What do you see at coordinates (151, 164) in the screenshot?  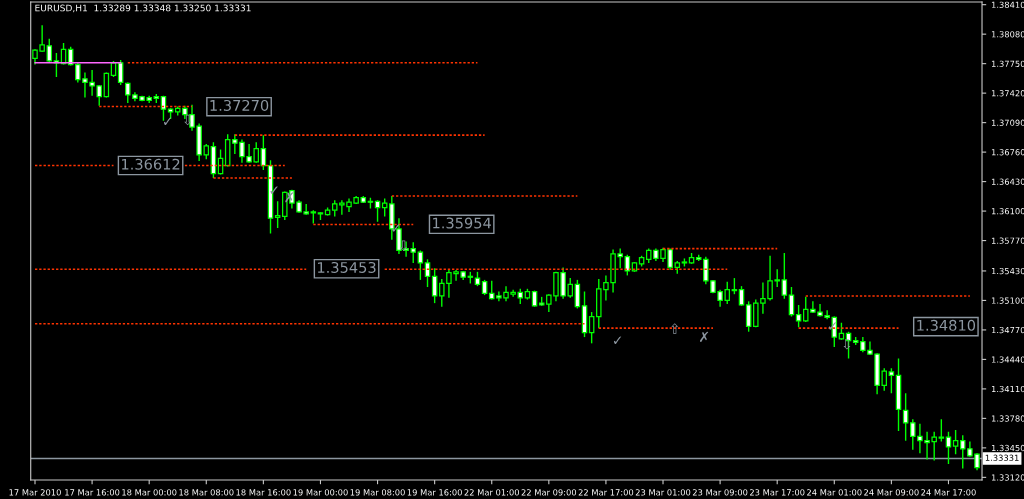 I see `annotation: 1.36612` at bounding box center [151, 164].